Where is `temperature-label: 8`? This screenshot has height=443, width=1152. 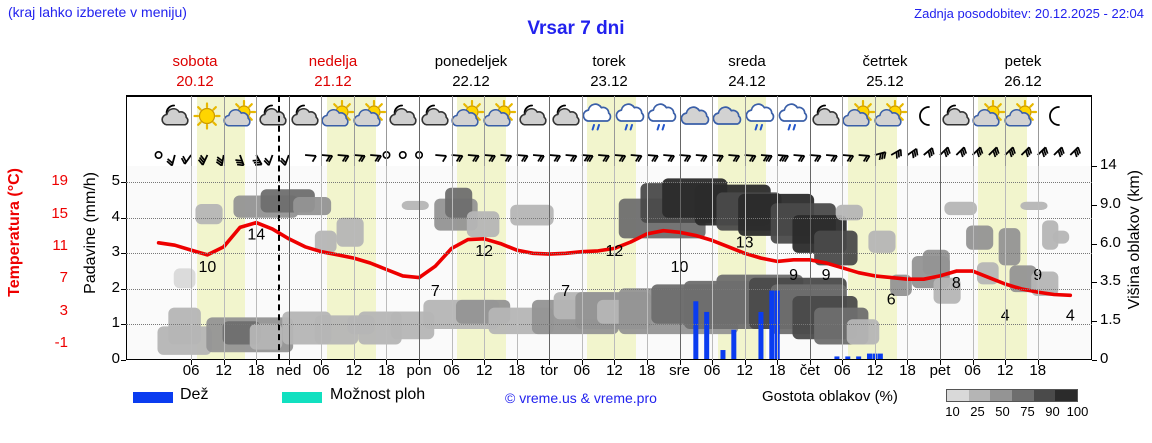 temperature-label: 8 is located at coordinates (956, 283).